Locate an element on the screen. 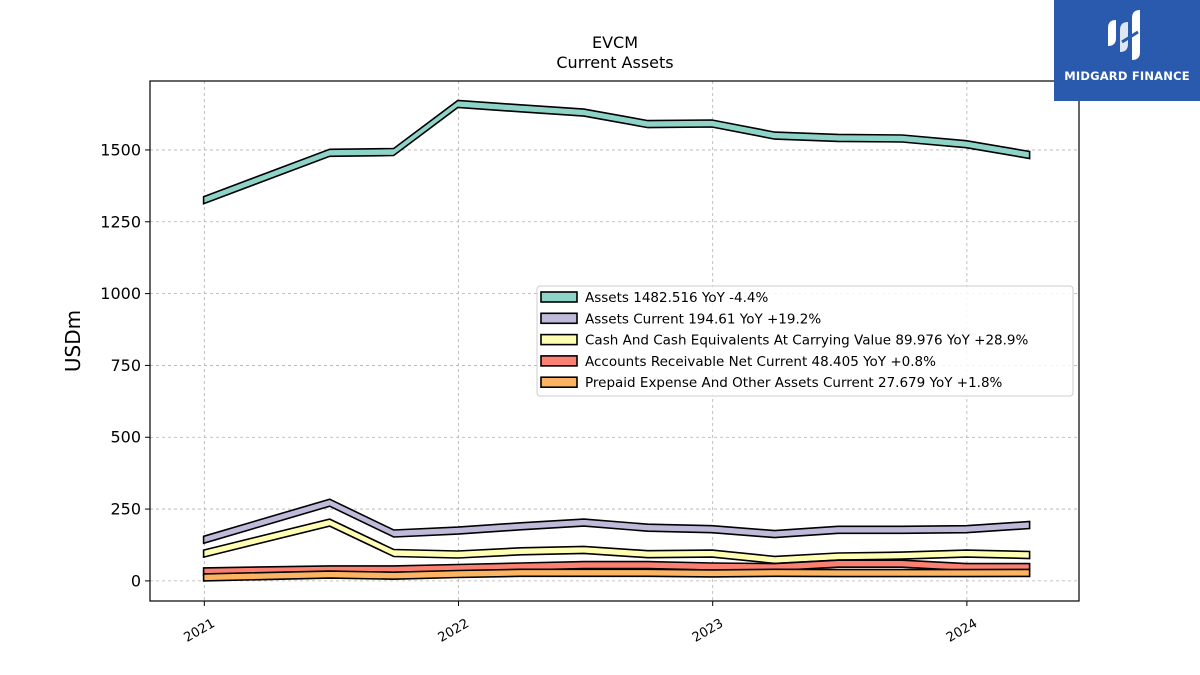 The image size is (1200, 675). y-tick-label: 1000 is located at coordinates (120, 293).